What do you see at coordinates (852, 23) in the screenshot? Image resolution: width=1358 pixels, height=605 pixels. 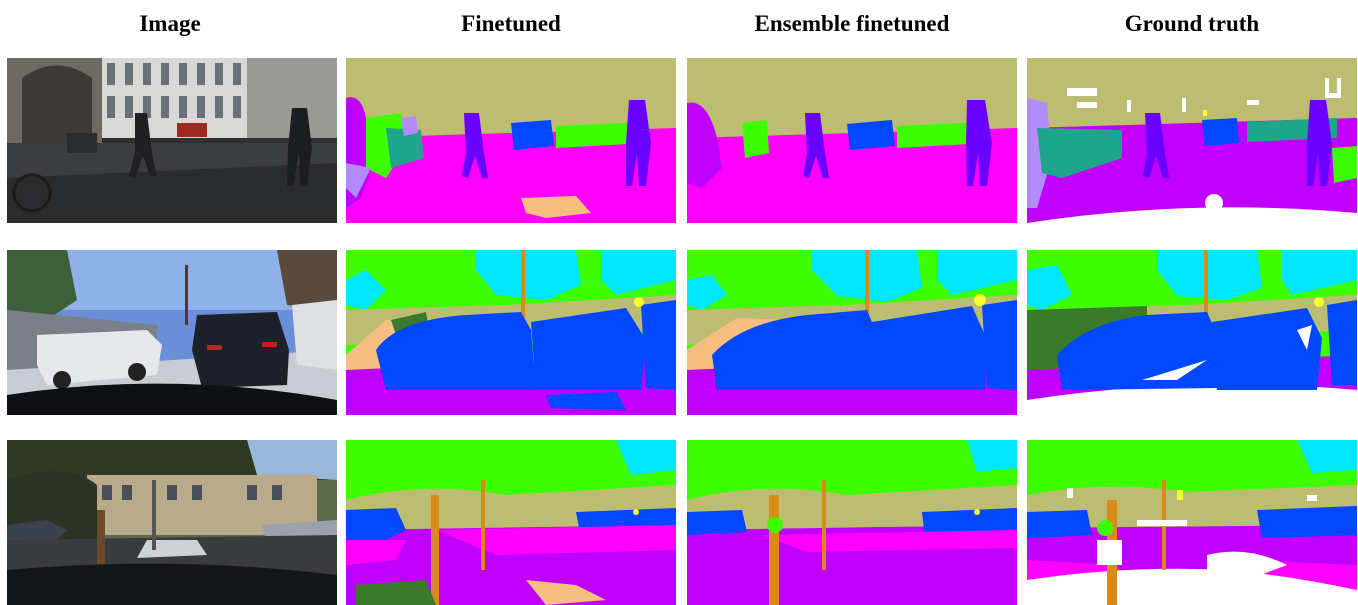 I see `column-header-ensemble-finetuned: Ensemble finetuned` at bounding box center [852, 23].